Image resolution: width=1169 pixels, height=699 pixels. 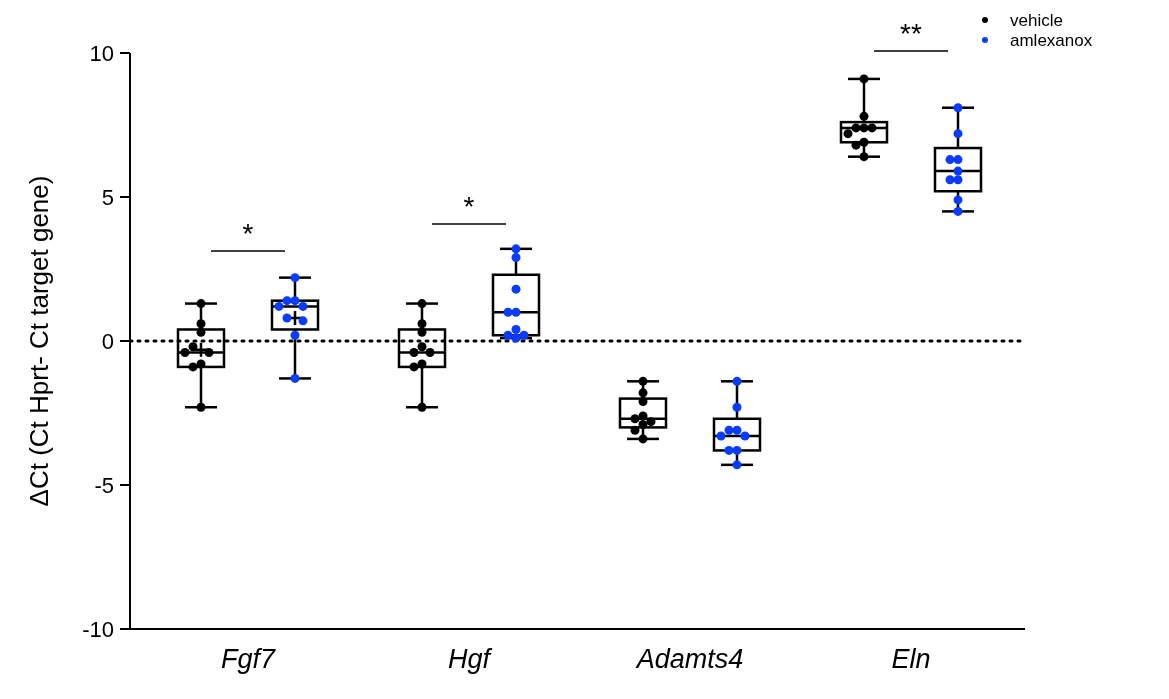 What do you see at coordinates (1051, 40) in the screenshot?
I see `legend-label: amlexanox` at bounding box center [1051, 40].